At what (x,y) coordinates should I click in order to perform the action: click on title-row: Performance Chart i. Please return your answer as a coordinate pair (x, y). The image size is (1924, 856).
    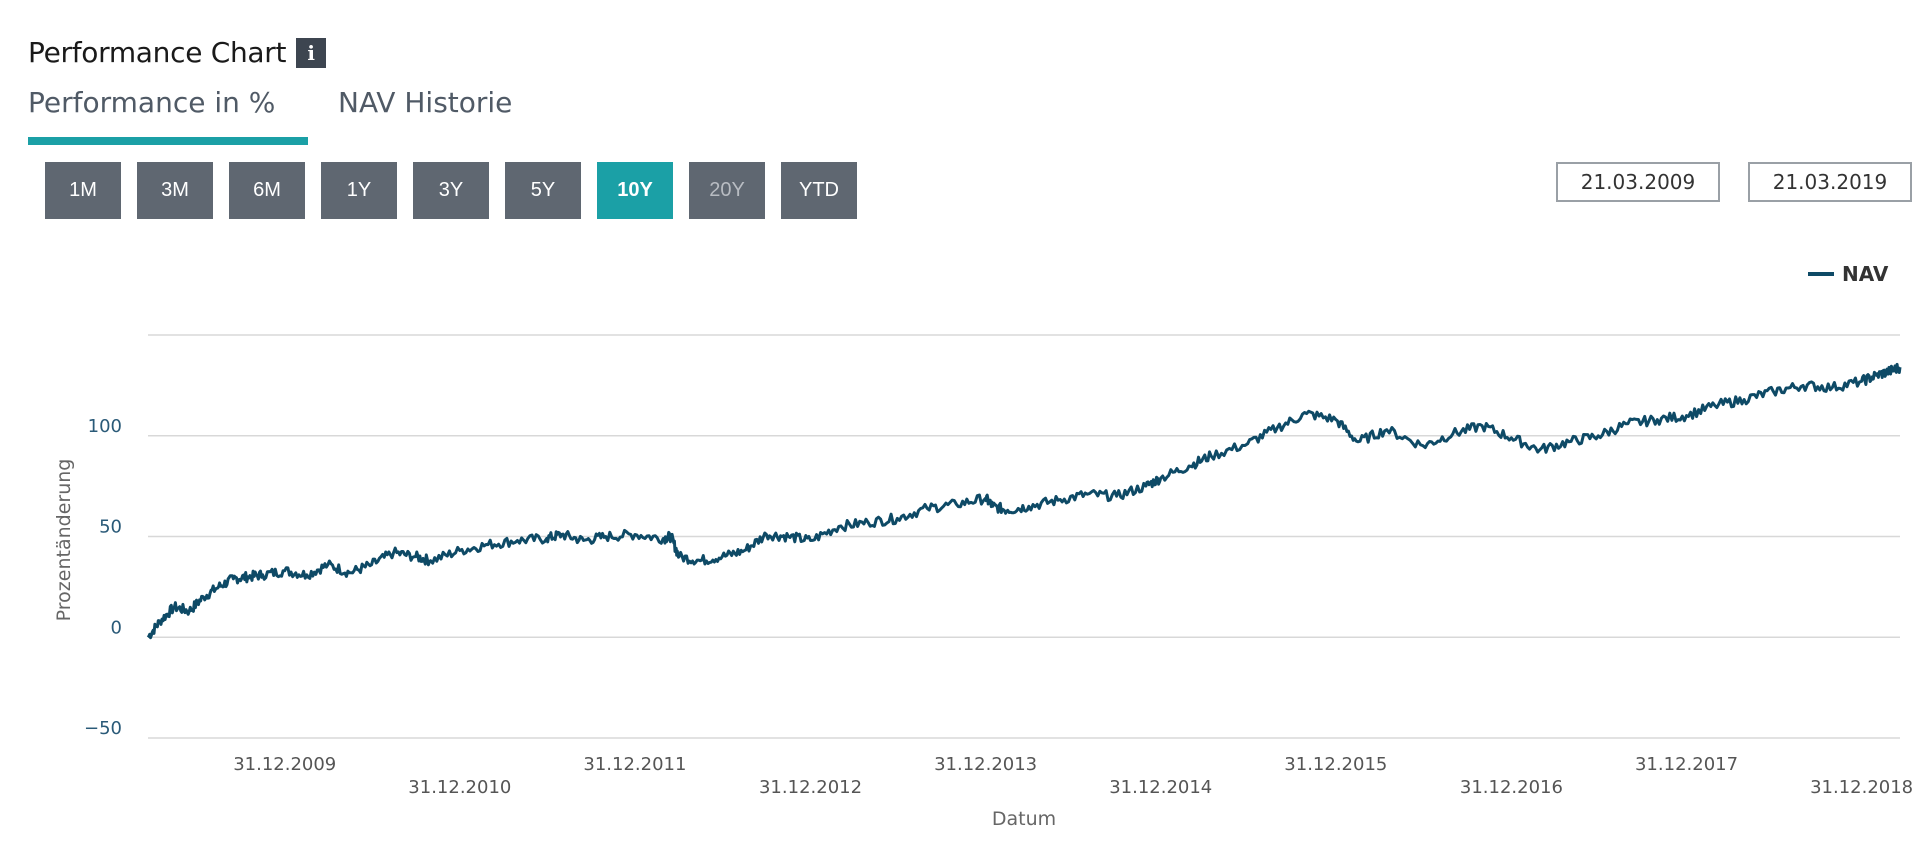
    Looking at the image, I should click on (177, 52).